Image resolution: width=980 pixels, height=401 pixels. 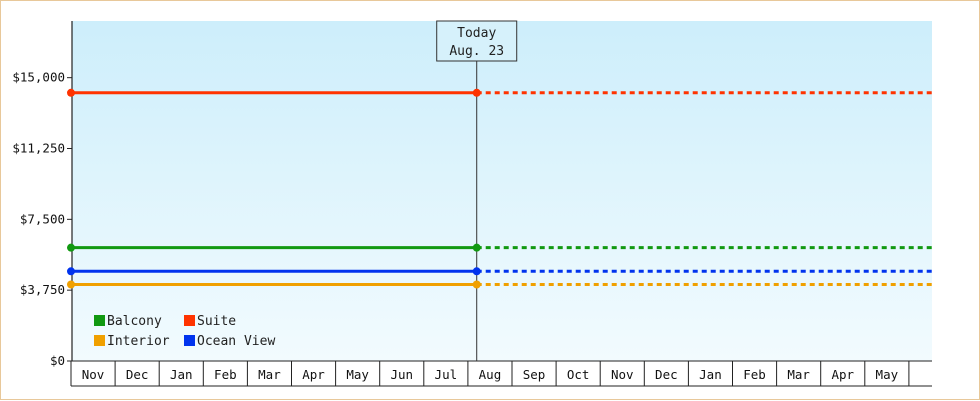 What do you see at coordinates (534, 374) in the screenshot?
I see `x-tick-label: Sep` at bounding box center [534, 374].